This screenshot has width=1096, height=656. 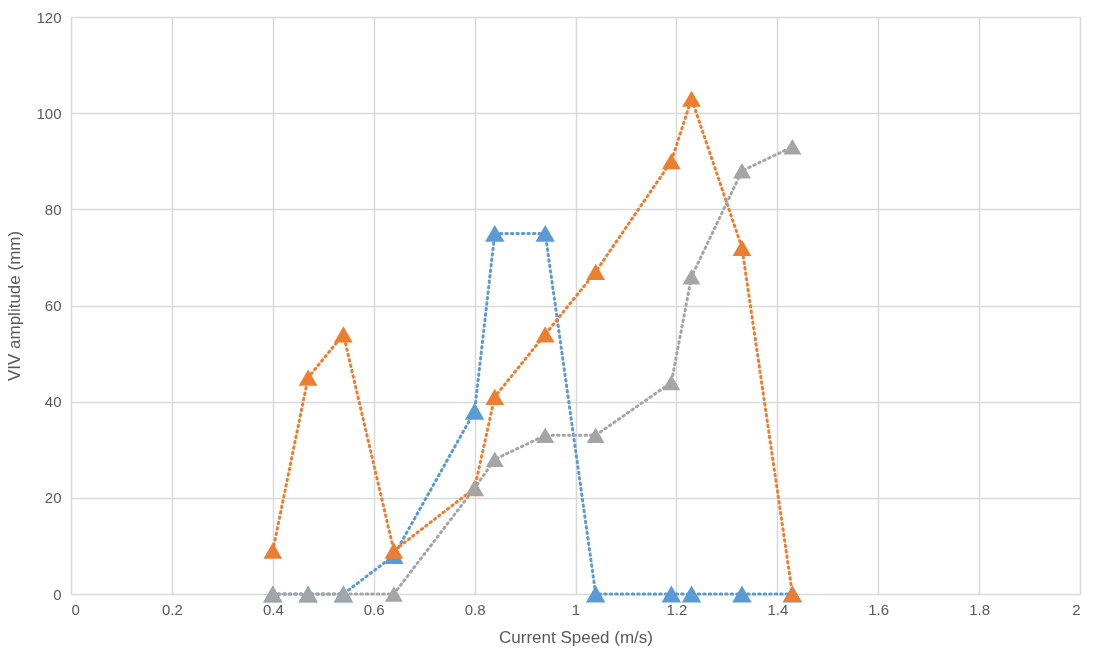 I want to click on y-tick-label: 100, so click(x=49, y=113).